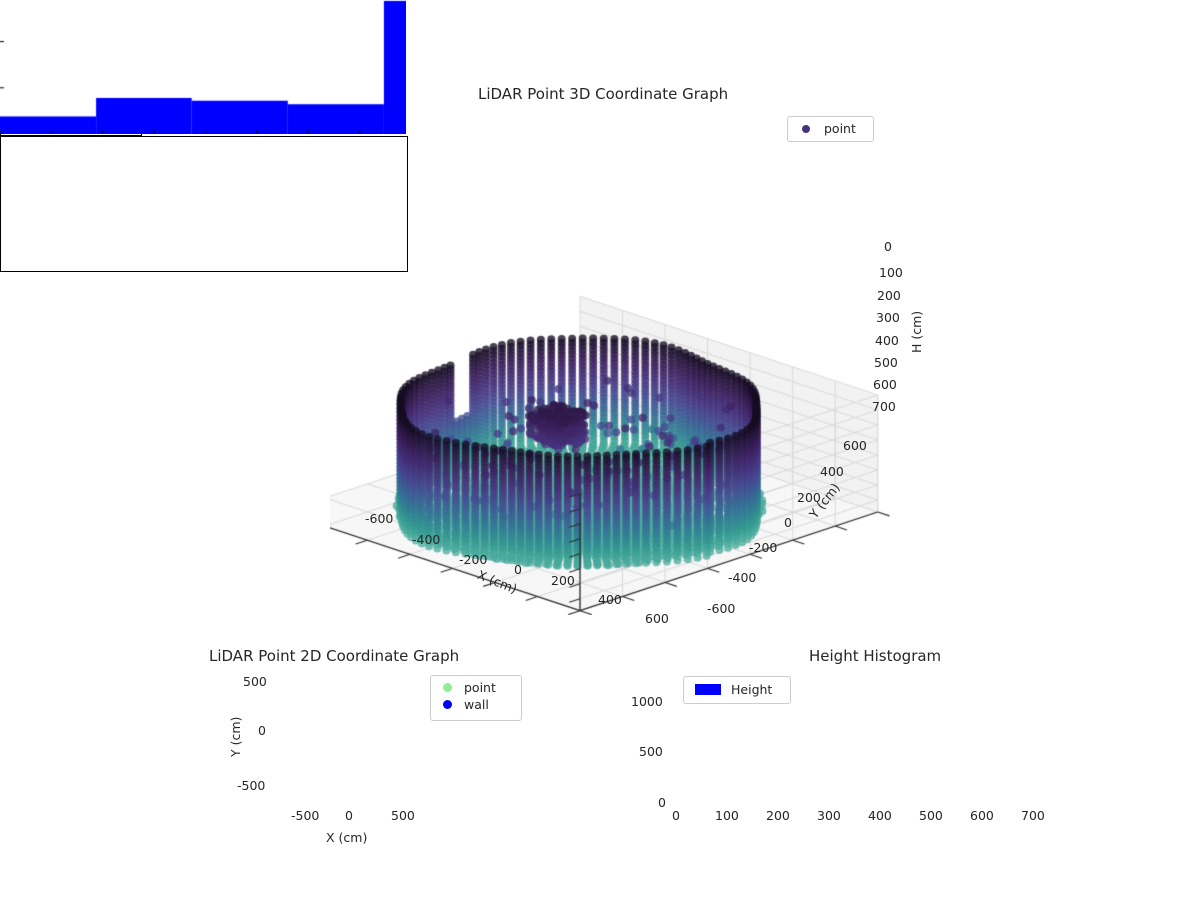  What do you see at coordinates (708, 689) in the screenshot?
I see `legend-marker-height` at bounding box center [708, 689].